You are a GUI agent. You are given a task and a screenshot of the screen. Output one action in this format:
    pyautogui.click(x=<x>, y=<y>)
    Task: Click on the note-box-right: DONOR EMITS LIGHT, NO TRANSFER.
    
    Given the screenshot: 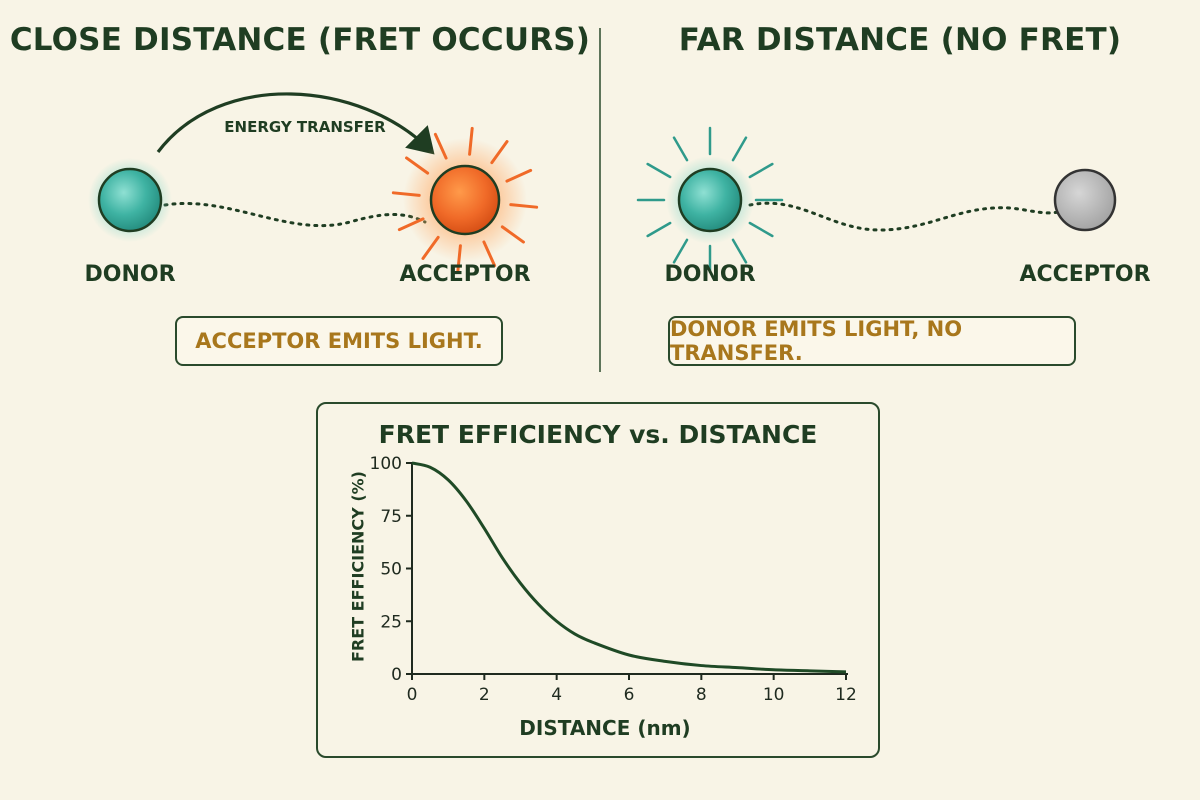 What is the action you would take?
    pyautogui.click(x=872, y=341)
    